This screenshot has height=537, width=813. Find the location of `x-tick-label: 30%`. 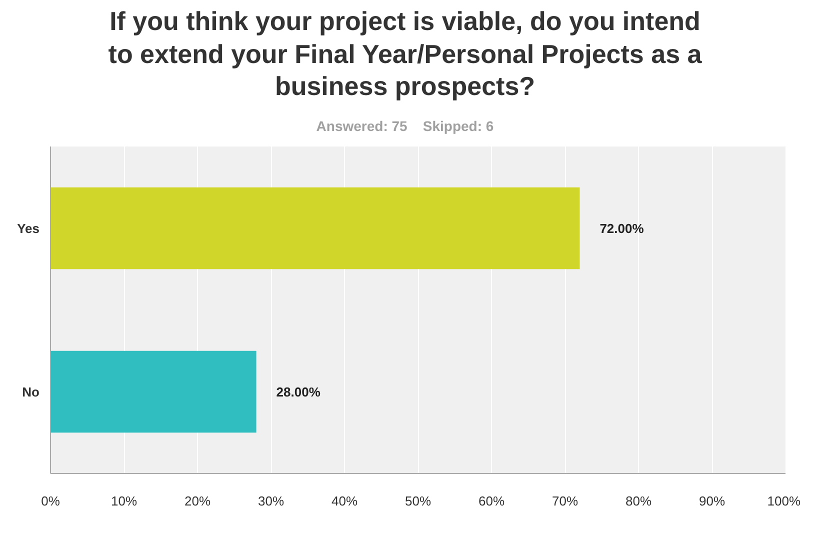

x-tick-label: 30% is located at coordinates (271, 500).